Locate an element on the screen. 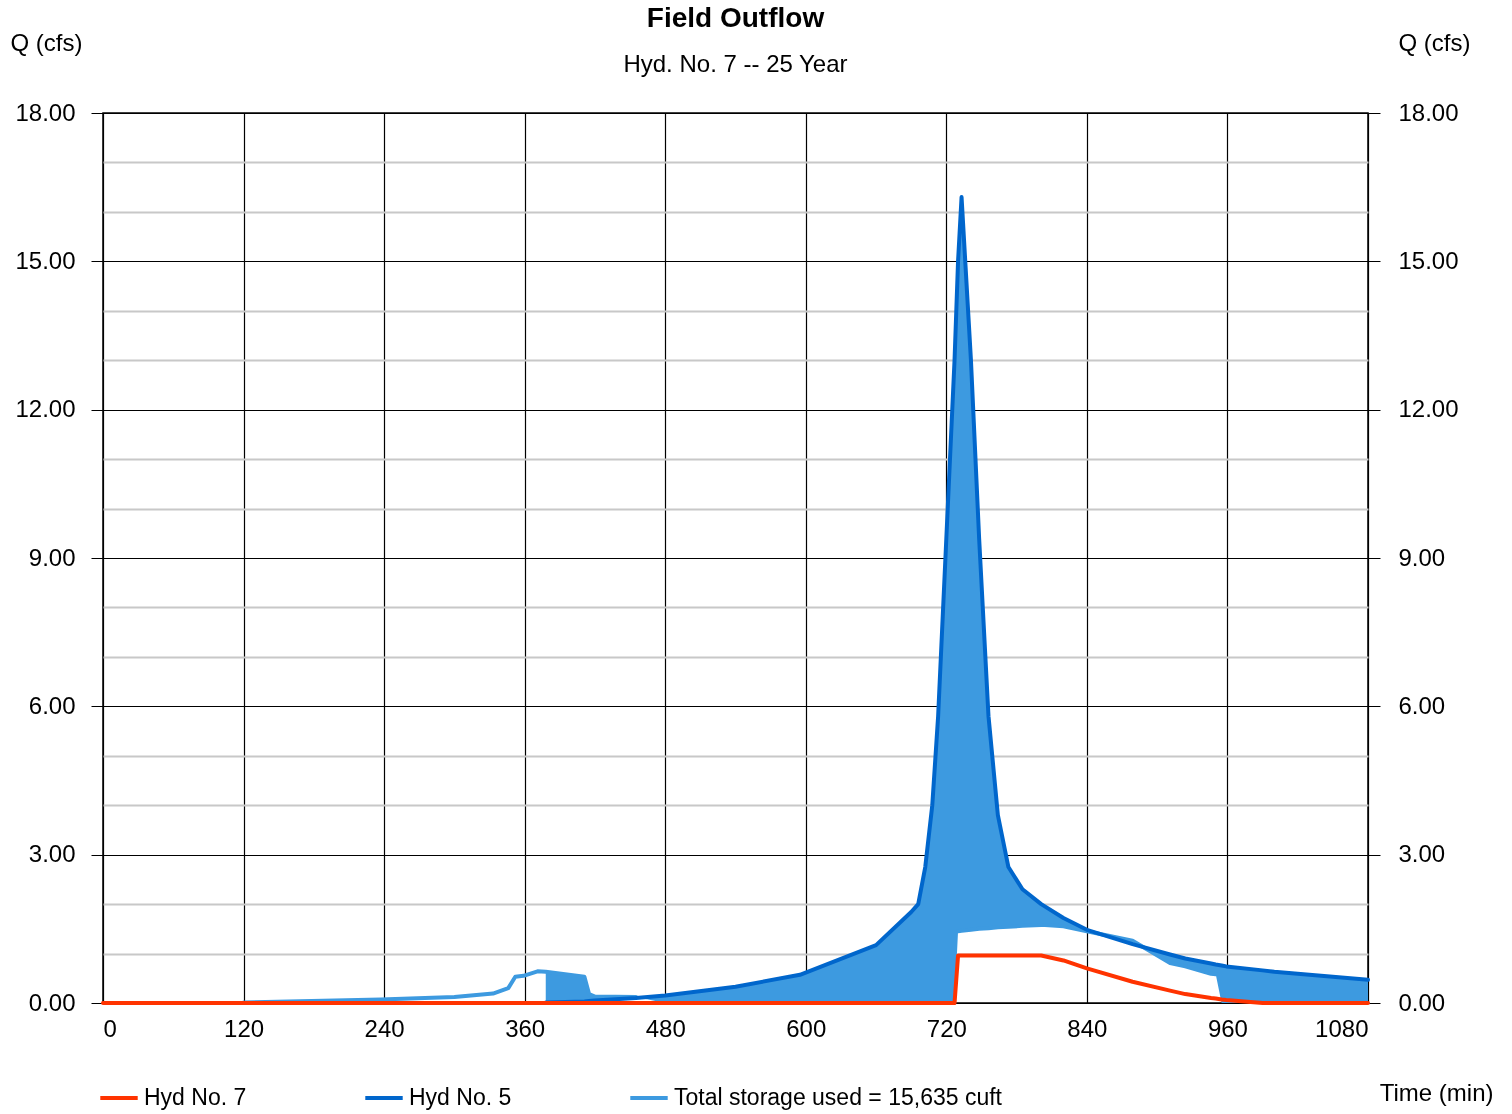 This screenshot has height=1114, width=1512. x-tick-label: 960 is located at coordinates (1227, 1028).